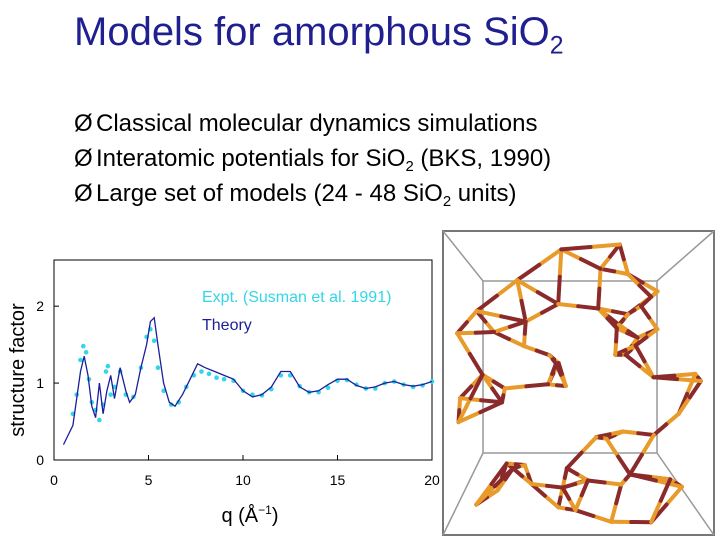 This screenshot has height=540, width=720. I want to click on y-tick-label: 1, so click(40, 383).